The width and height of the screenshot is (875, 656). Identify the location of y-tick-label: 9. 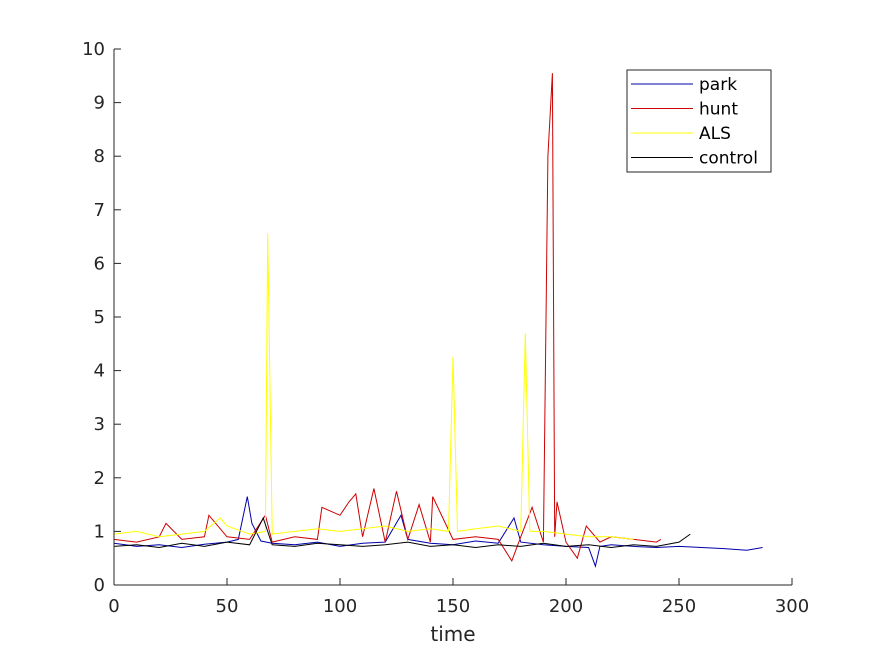
(99, 103).